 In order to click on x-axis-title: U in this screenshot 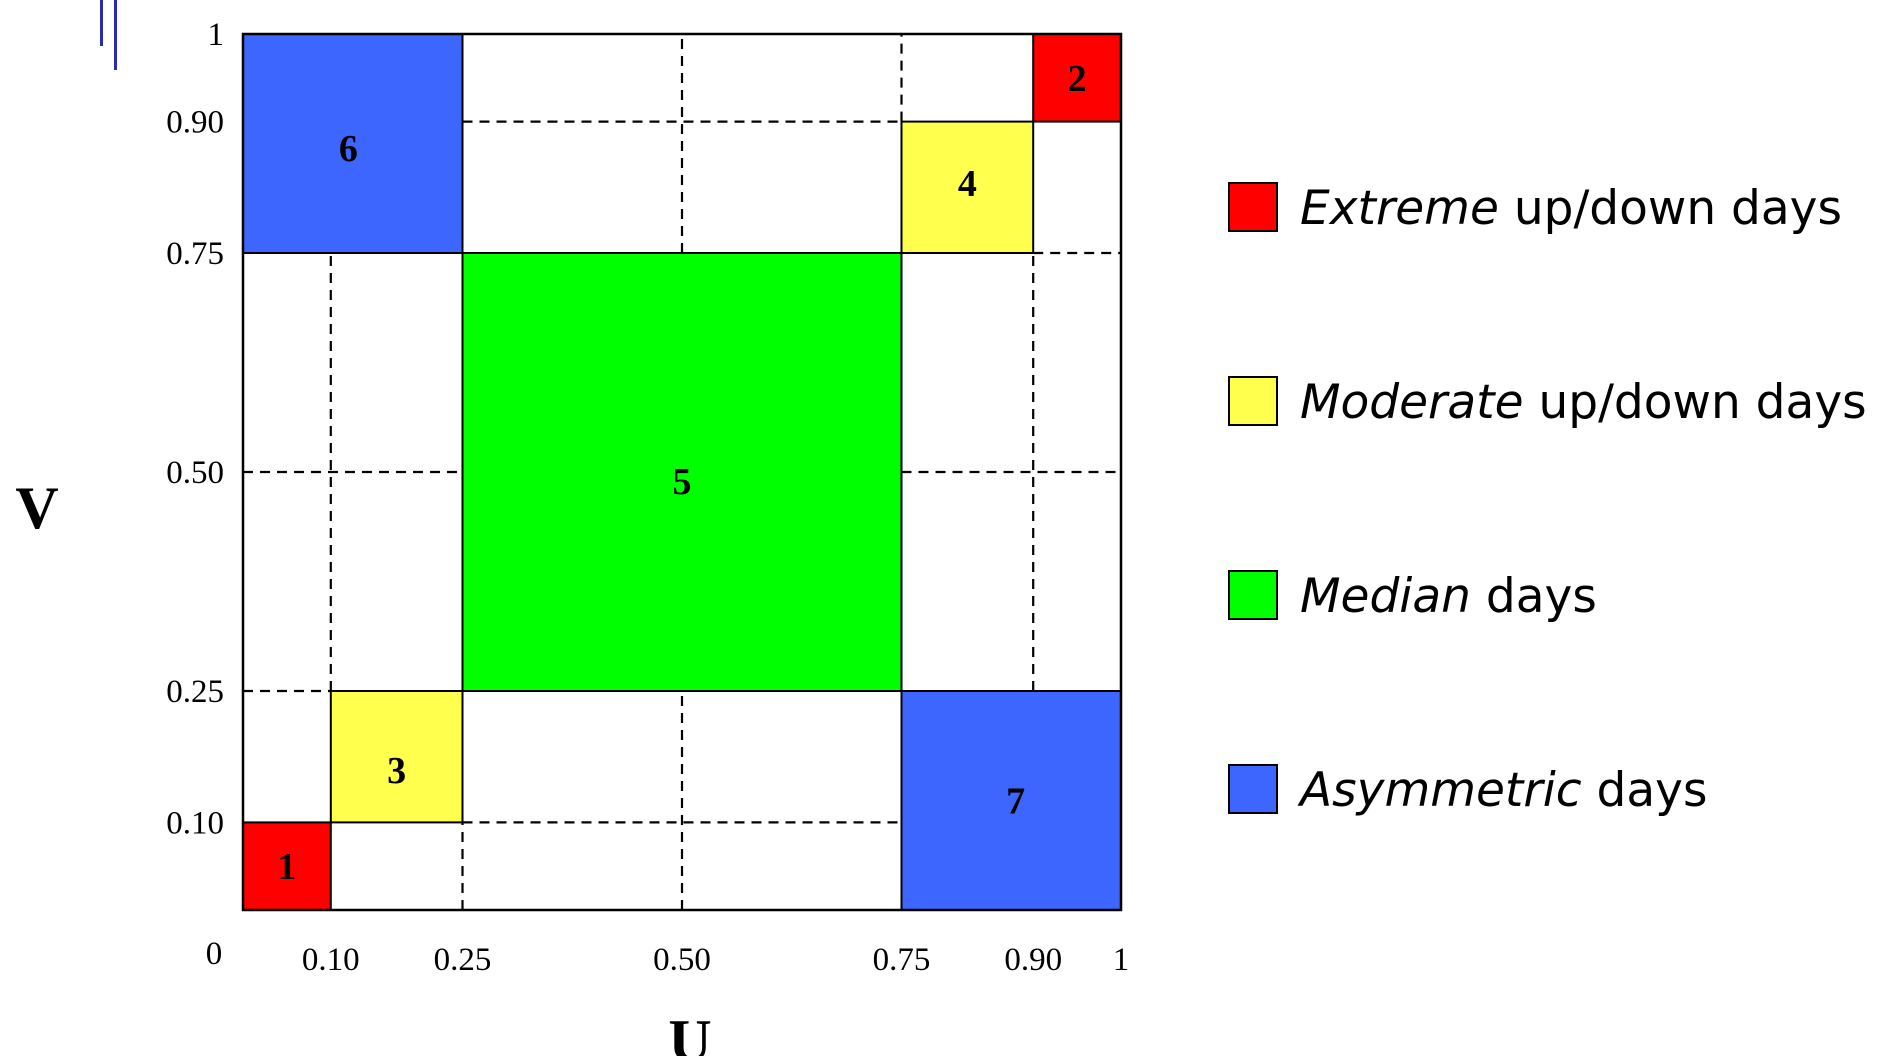, I will do `click(689, 1032)`.